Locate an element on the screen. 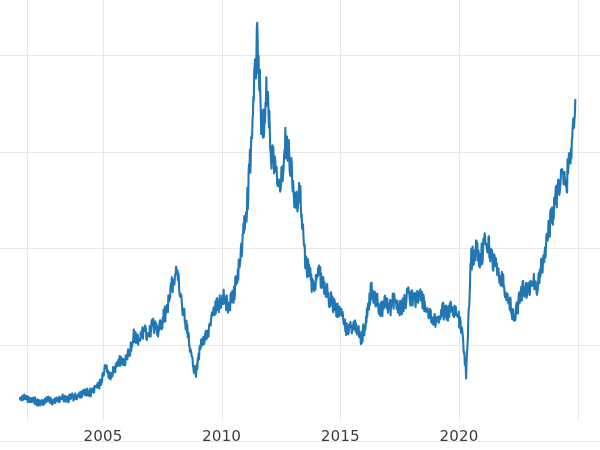 The image size is (600, 450). x-axis-tick-label: 2010 is located at coordinates (222, 436).